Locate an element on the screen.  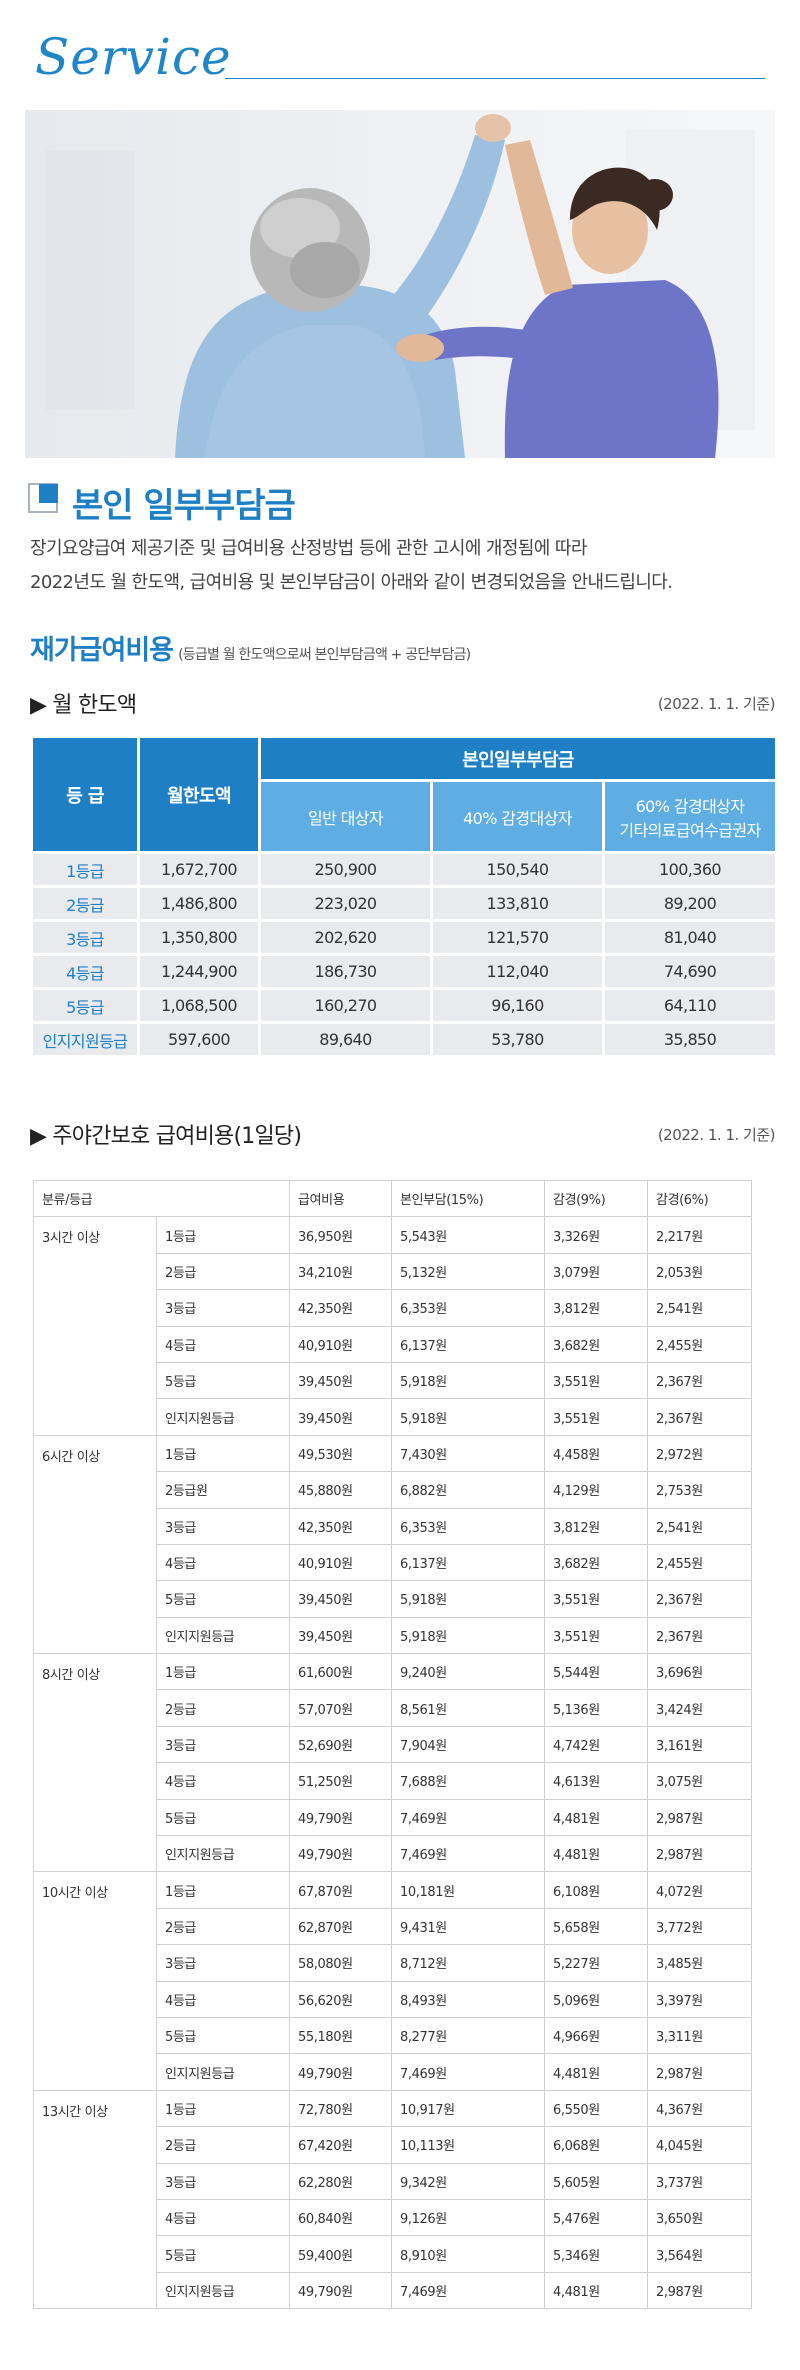
value-cell: 89,640 is located at coordinates (345, 1039).